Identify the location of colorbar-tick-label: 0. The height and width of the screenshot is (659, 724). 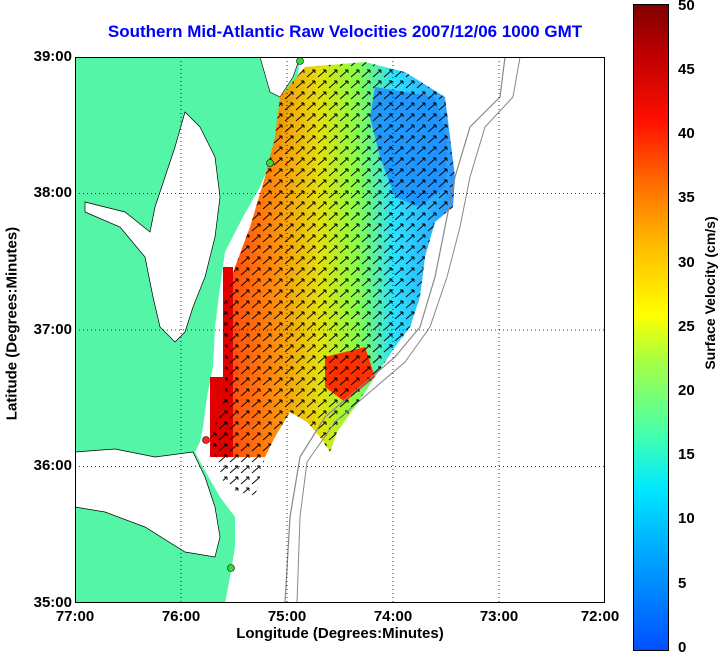
(682, 647).